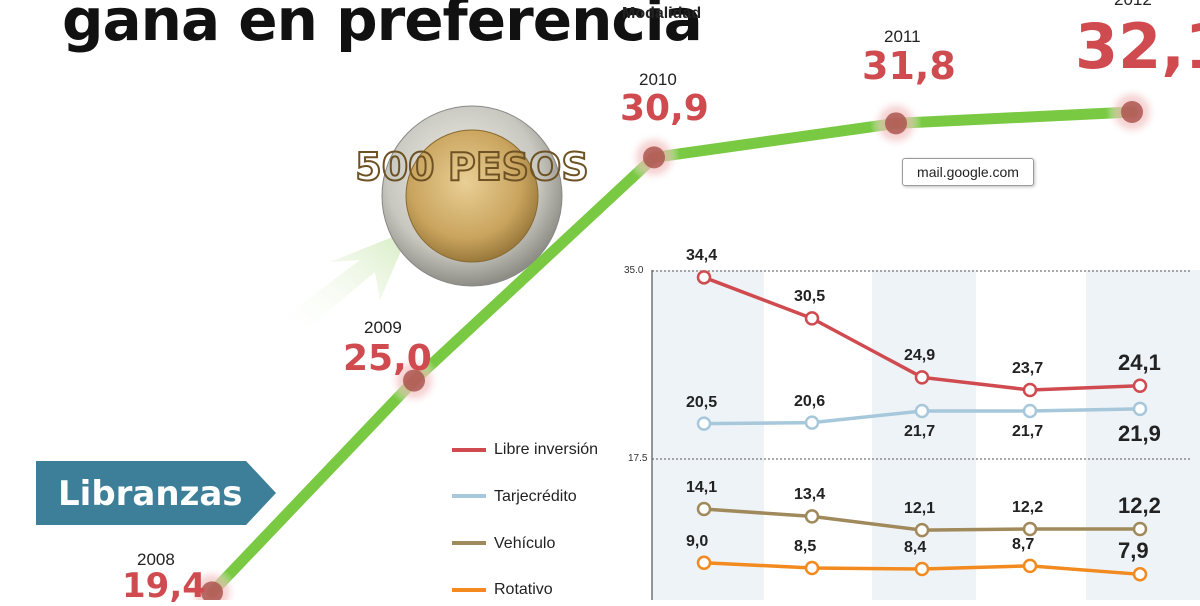  What do you see at coordinates (383, 327) in the screenshot?
I see `year-label-2009: 2009` at bounding box center [383, 327].